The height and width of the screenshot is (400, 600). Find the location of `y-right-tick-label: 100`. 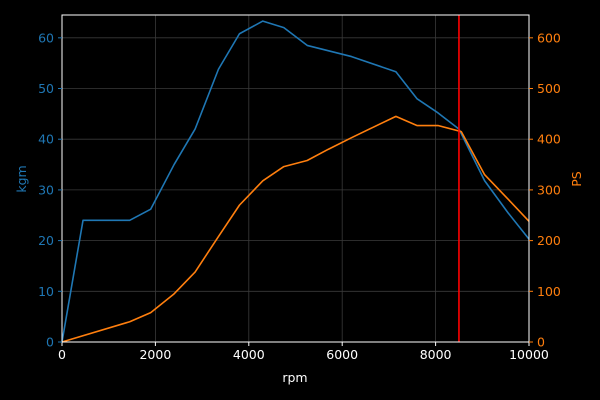

y-right-tick-label: 100 is located at coordinates (549, 291).